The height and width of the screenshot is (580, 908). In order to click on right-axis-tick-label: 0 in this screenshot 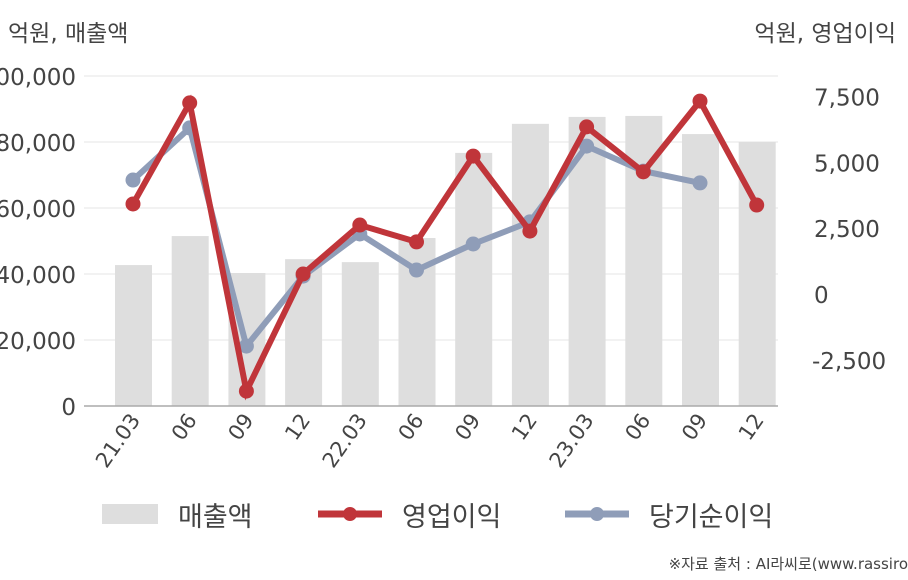, I will do `click(821, 296)`.